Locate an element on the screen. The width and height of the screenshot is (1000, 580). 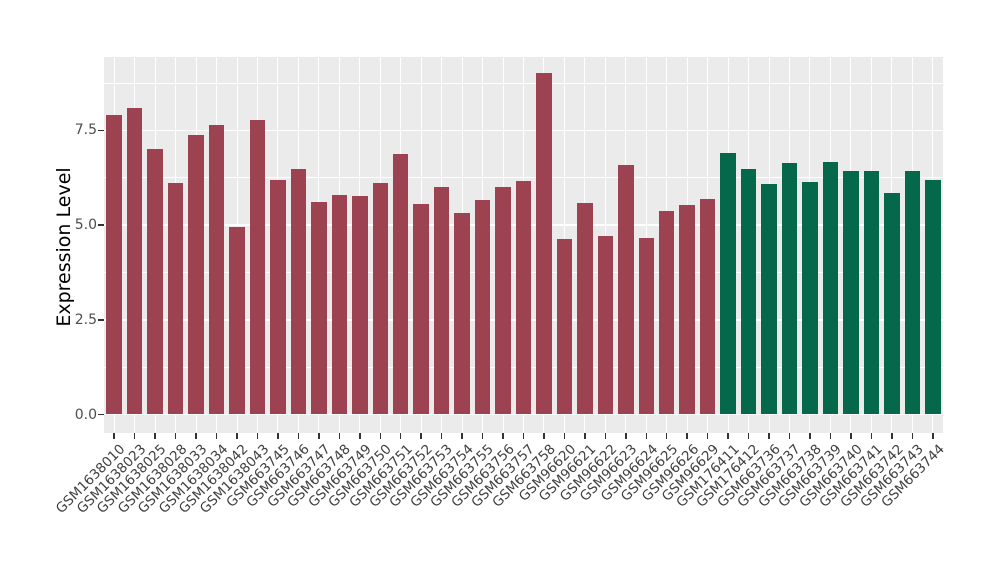
y-tick-label: 7.5 is located at coordinates (85, 130).